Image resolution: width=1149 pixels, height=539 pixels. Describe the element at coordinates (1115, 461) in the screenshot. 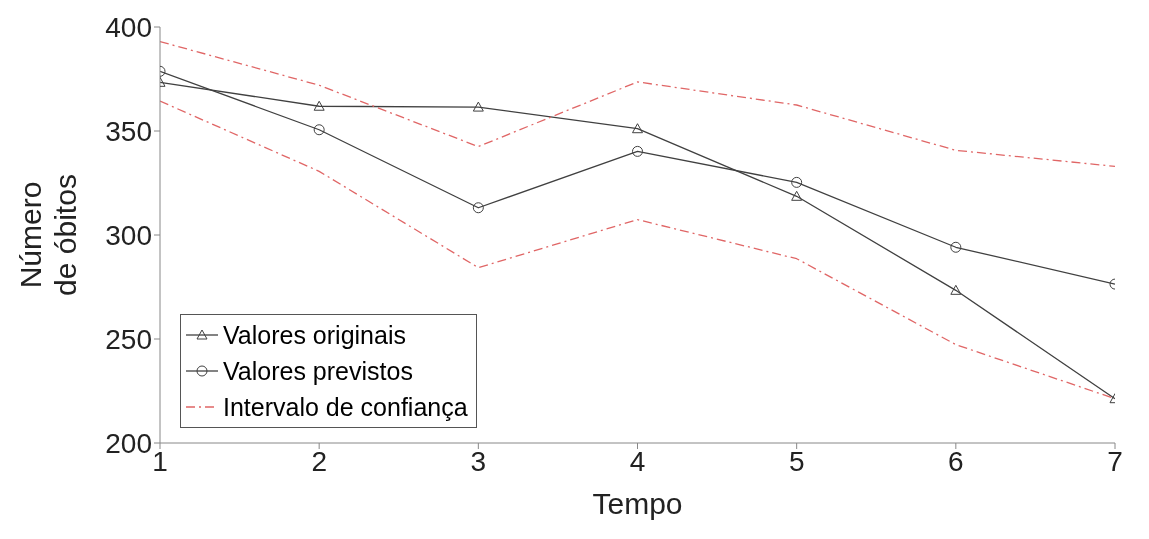

I see `x-tick-label: 7` at that location.